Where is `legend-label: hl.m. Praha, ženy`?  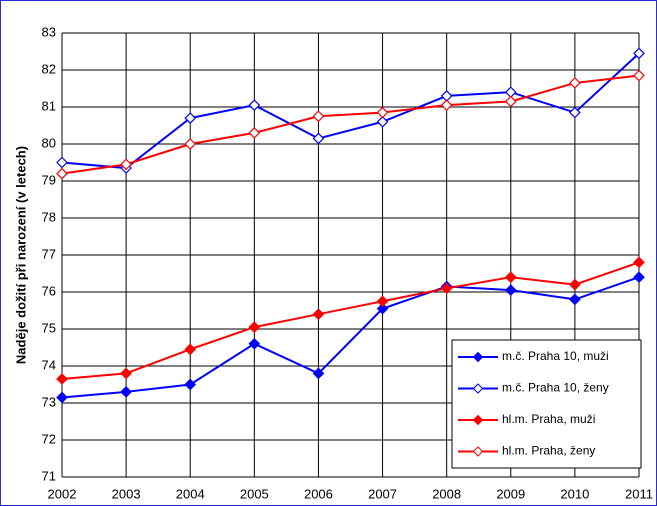 legend-label: hl.m. Praha, ženy is located at coordinates (548, 451).